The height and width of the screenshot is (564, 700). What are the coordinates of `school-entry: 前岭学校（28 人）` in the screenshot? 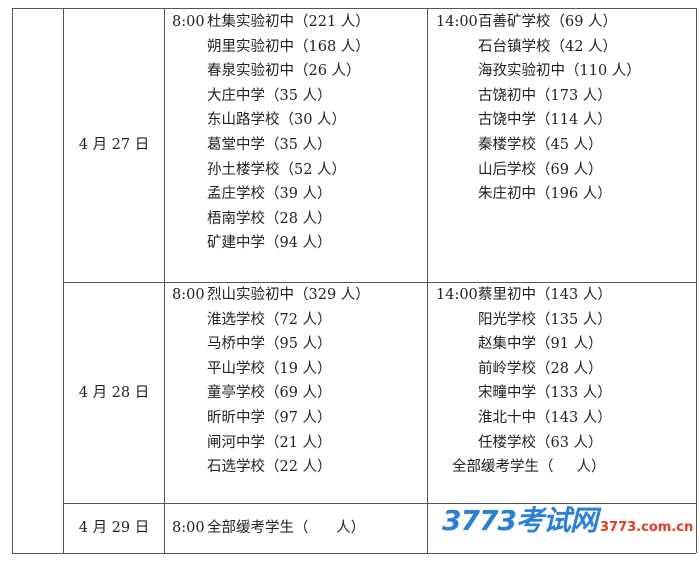 It's located at (540, 368).